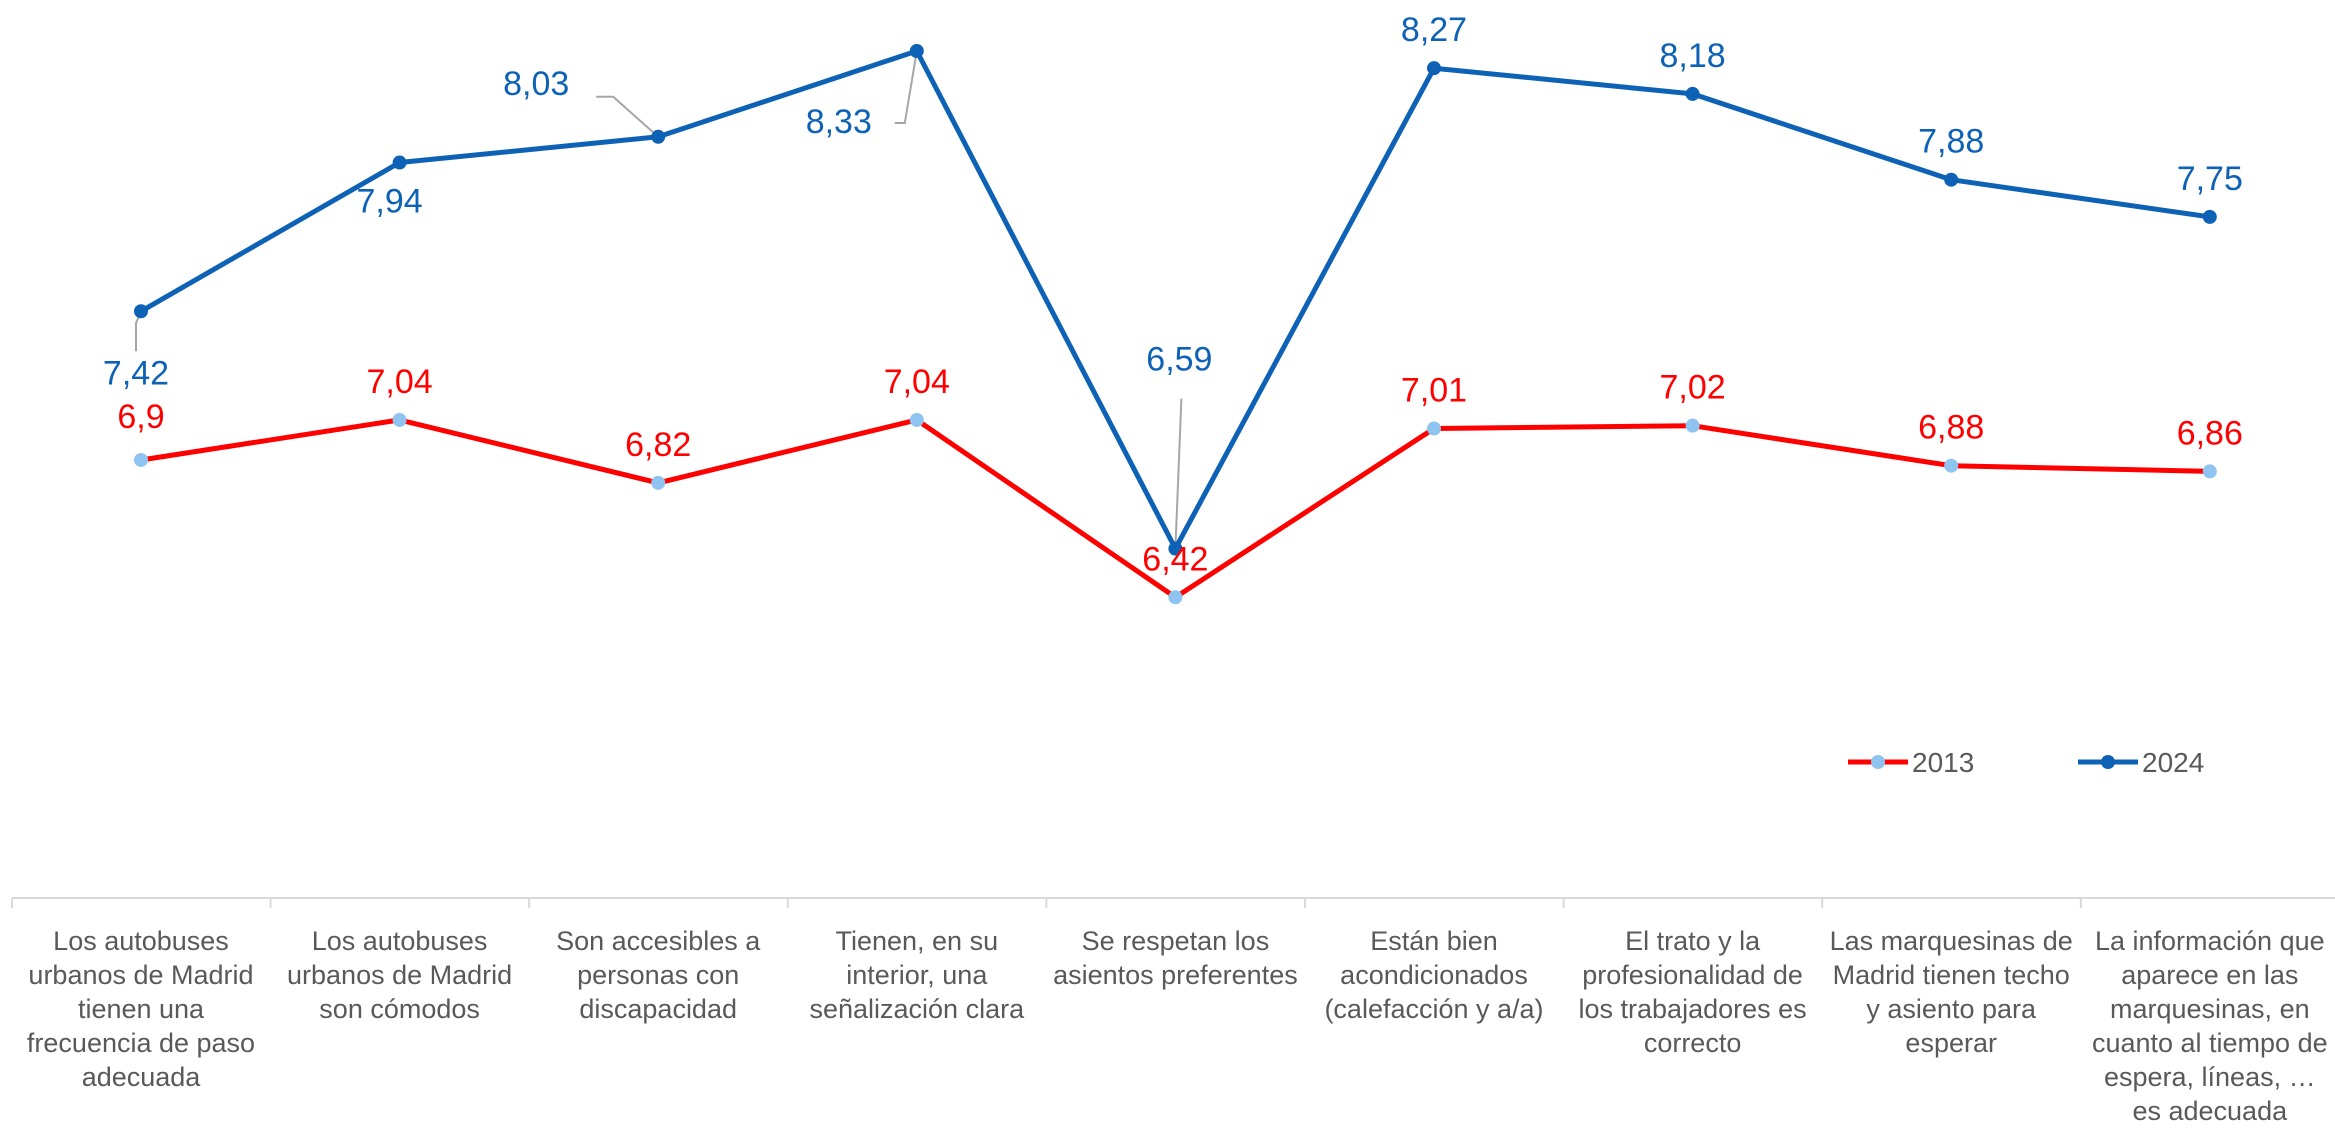 This screenshot has width=2335, height=1128. Describe the element at coordinates (1878, 762) in the screenshot. I see `legend-marker-2013` at that location.